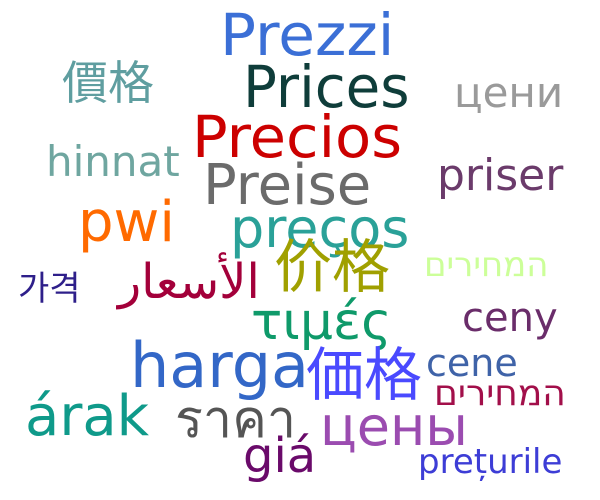 This screenshot has height=500, width=600. Describe the element at coordinates (320, 228) in the screenshot. I see `word-precos: preços` at that location.